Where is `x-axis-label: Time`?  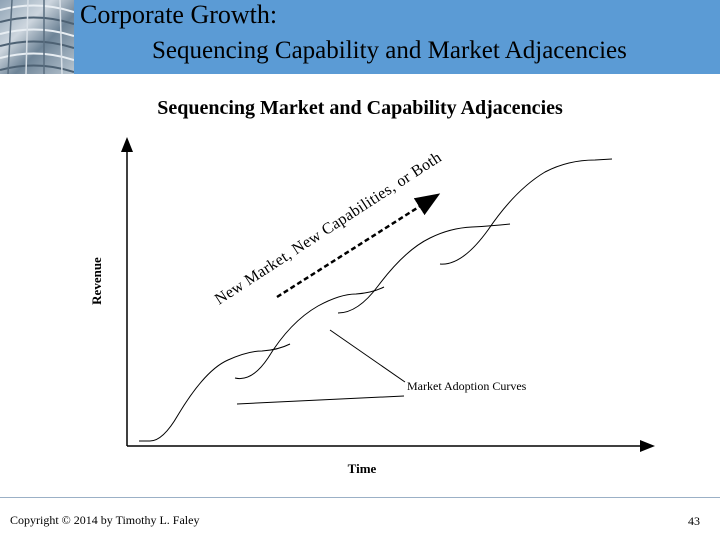 x-axis-label: Time is located at coordinates (362, 468).